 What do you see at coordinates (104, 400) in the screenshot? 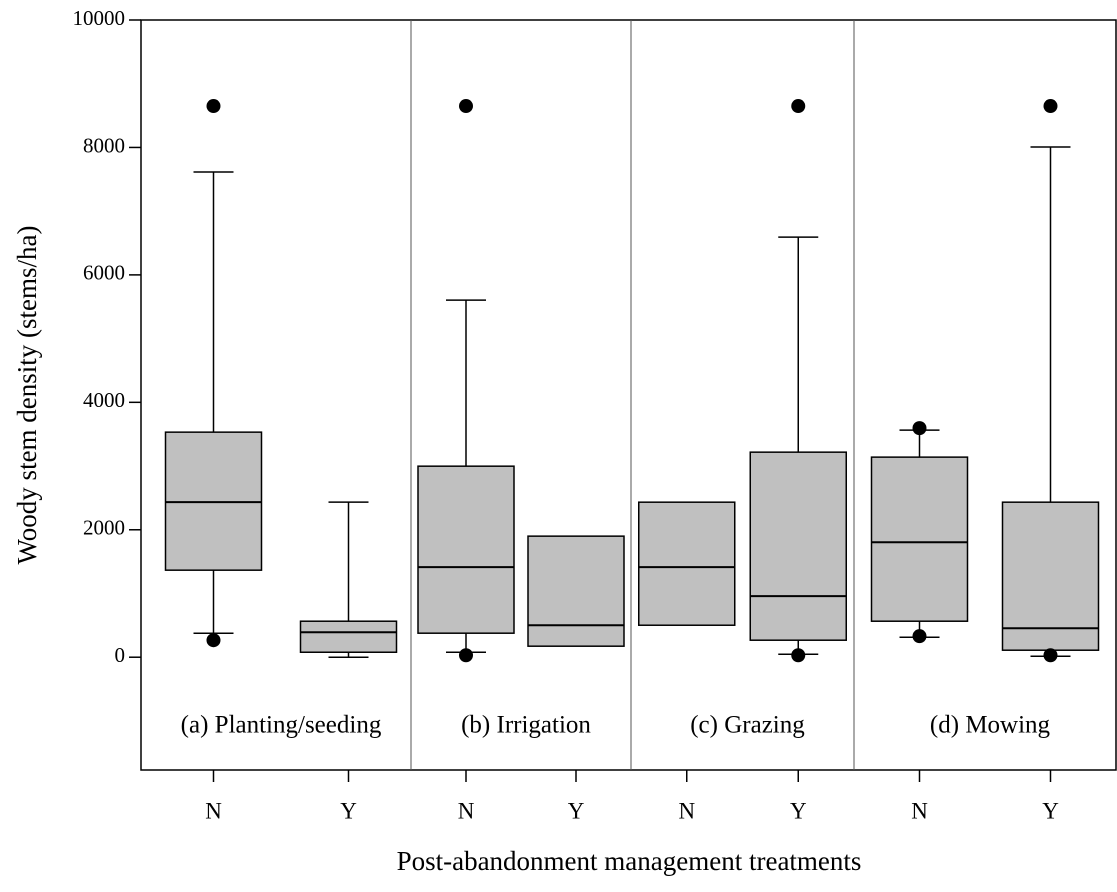
I see `y-tick-label: 4000` at bounding box center [104, 400].